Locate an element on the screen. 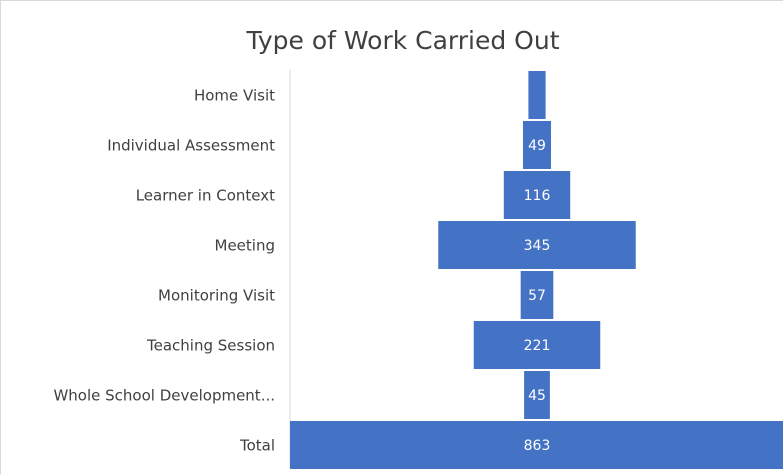  category-label: Home Visit is located at coordinates (234, 96).